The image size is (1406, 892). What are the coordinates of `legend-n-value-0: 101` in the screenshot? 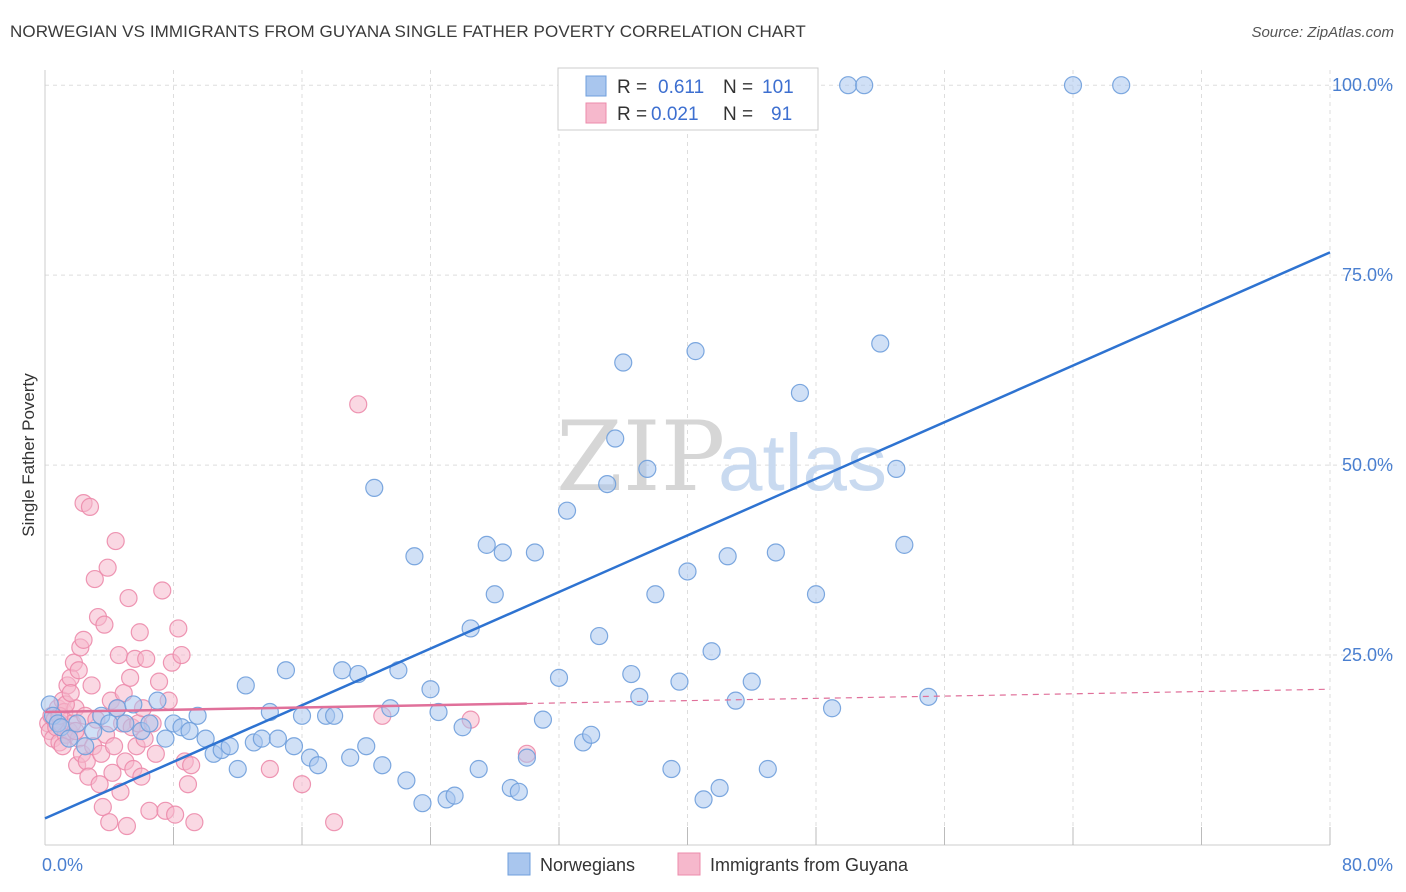 It's located at (778, 87).